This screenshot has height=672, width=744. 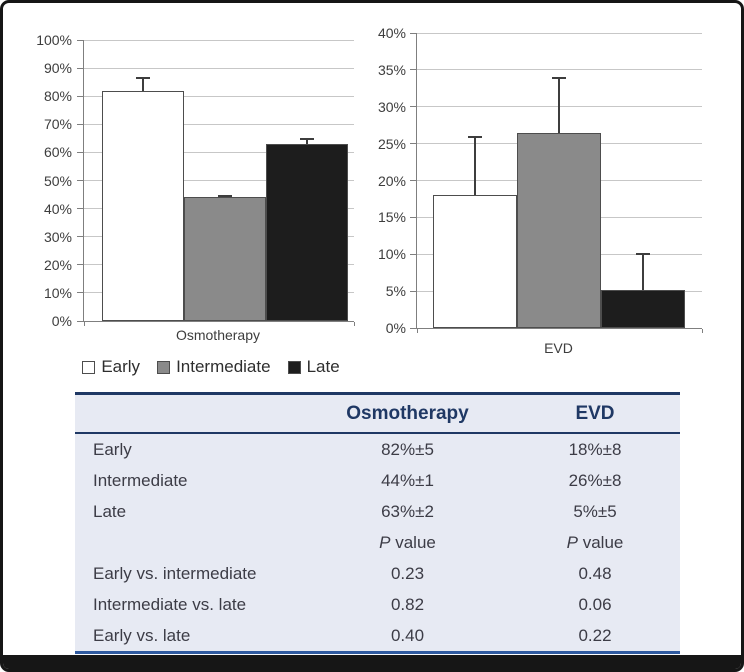 I want to click on legend-swatch-intermediate, so click(x=164, y=367).